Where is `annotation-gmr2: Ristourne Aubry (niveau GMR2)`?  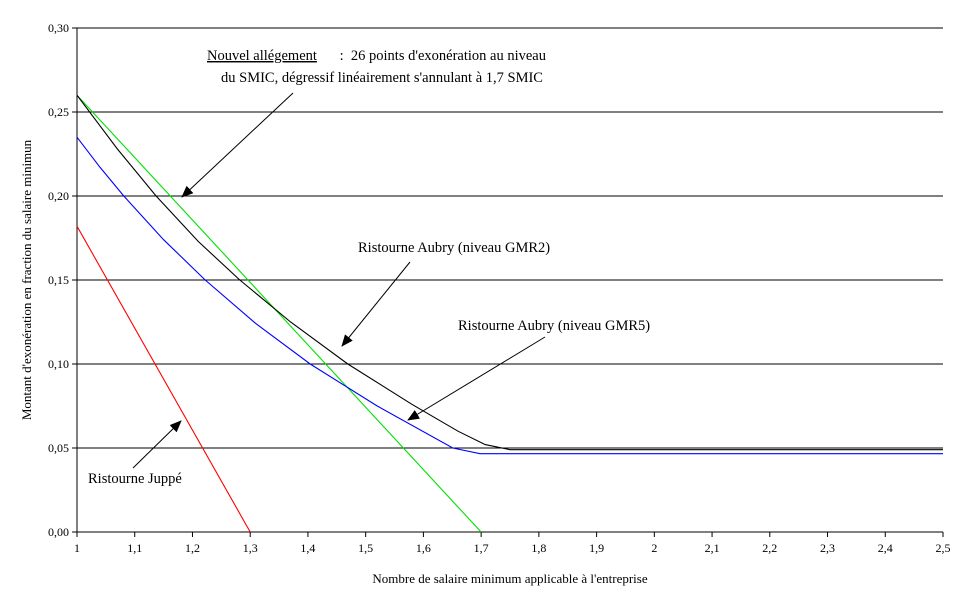 annotation-gmr2: Ristourne Aubry (niveau GMR2) is located at coordinates (454, 248).